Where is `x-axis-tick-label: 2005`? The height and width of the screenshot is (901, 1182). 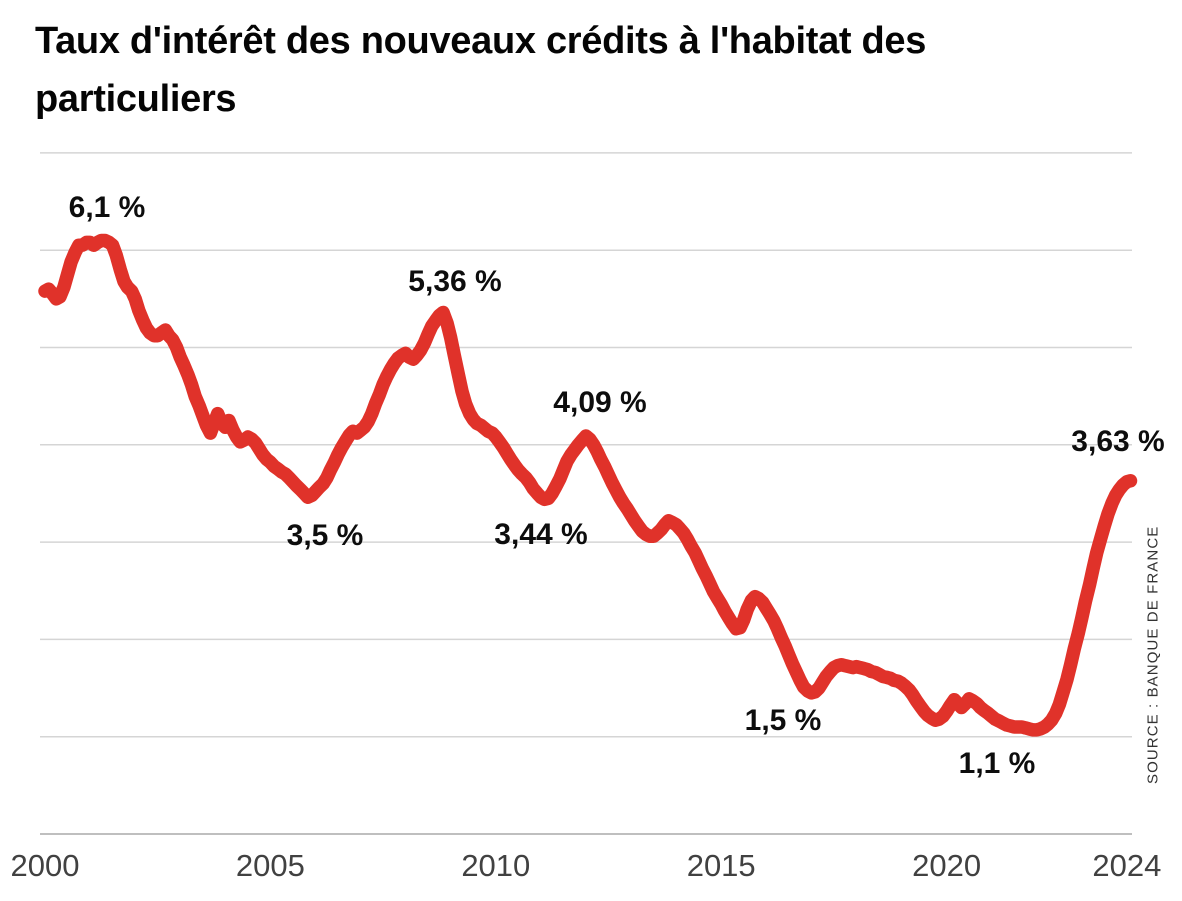
x-axis-tick-label: 2005 is located at coordinates (270, 865).